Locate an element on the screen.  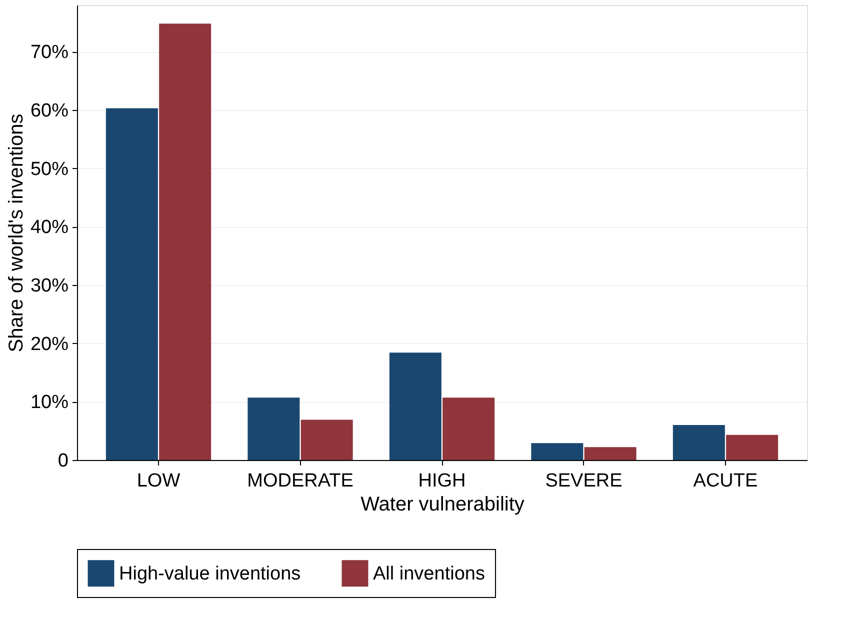
x-tick-label: ACUTE is located at coordinates (725, 481).